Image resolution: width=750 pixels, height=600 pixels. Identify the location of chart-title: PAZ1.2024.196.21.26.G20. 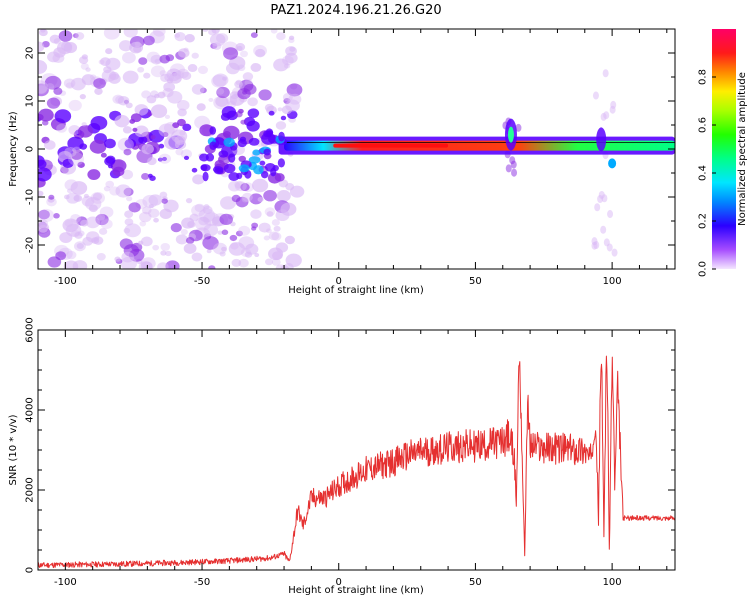
(355, 10).